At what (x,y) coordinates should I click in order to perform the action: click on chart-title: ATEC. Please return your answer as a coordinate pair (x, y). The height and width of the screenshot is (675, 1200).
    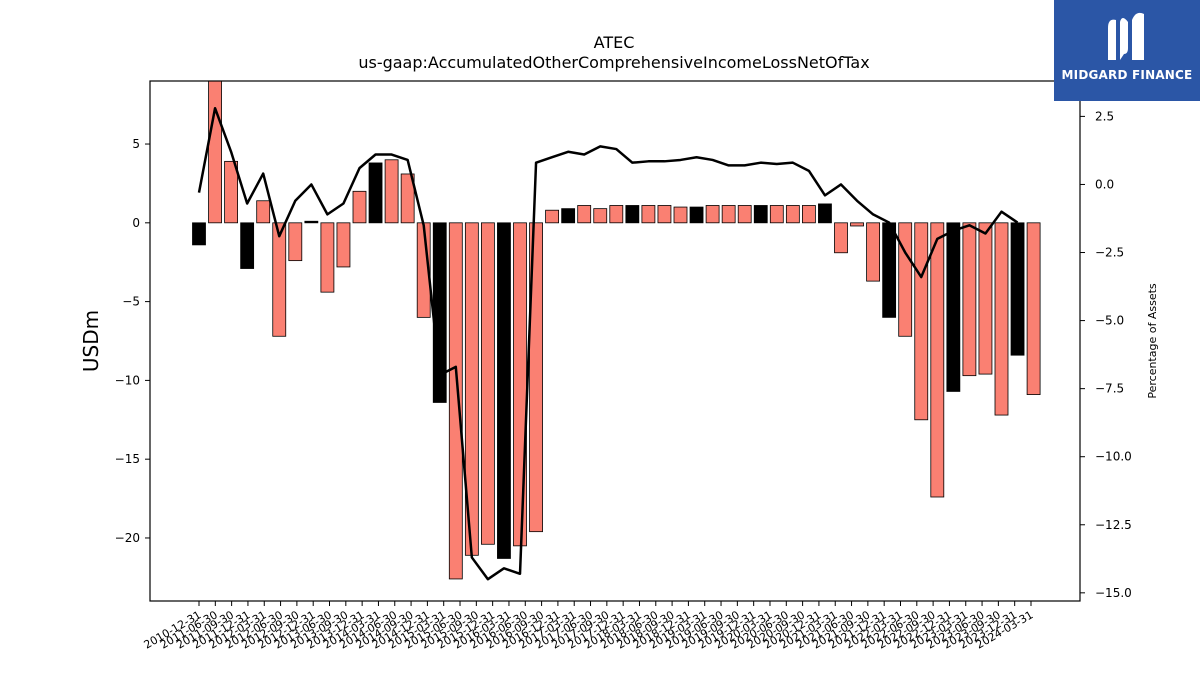
    Looking at the image, I should click on (614, 42).